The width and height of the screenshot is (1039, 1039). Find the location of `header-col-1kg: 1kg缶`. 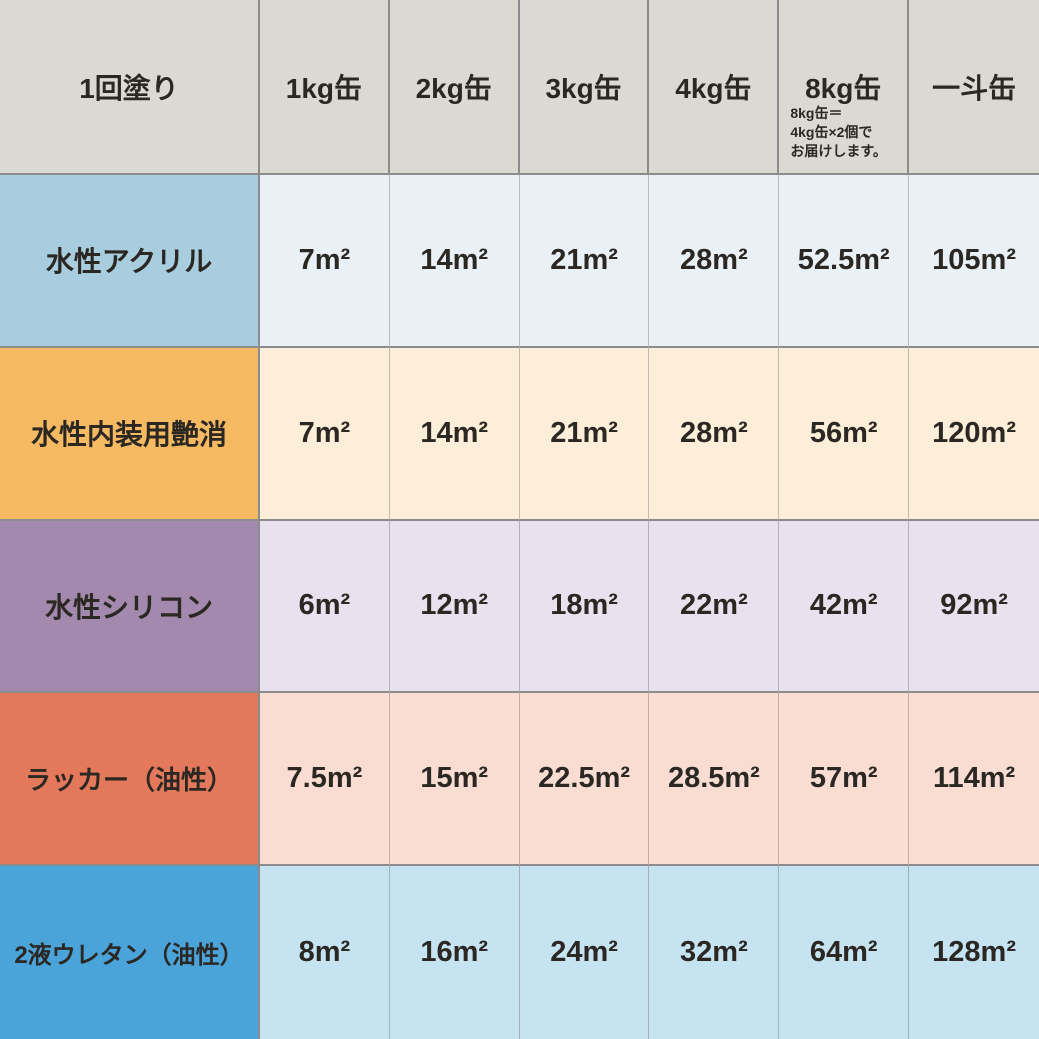

header-col-1kg: 1kg缶 is located at coordinates (325, 87).